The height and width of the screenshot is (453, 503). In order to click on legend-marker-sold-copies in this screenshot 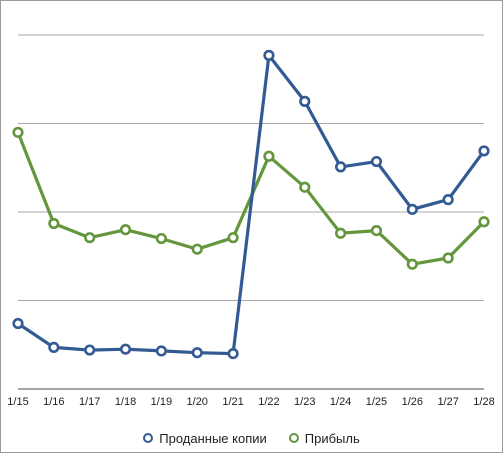, I will do `click(148, 438)`.